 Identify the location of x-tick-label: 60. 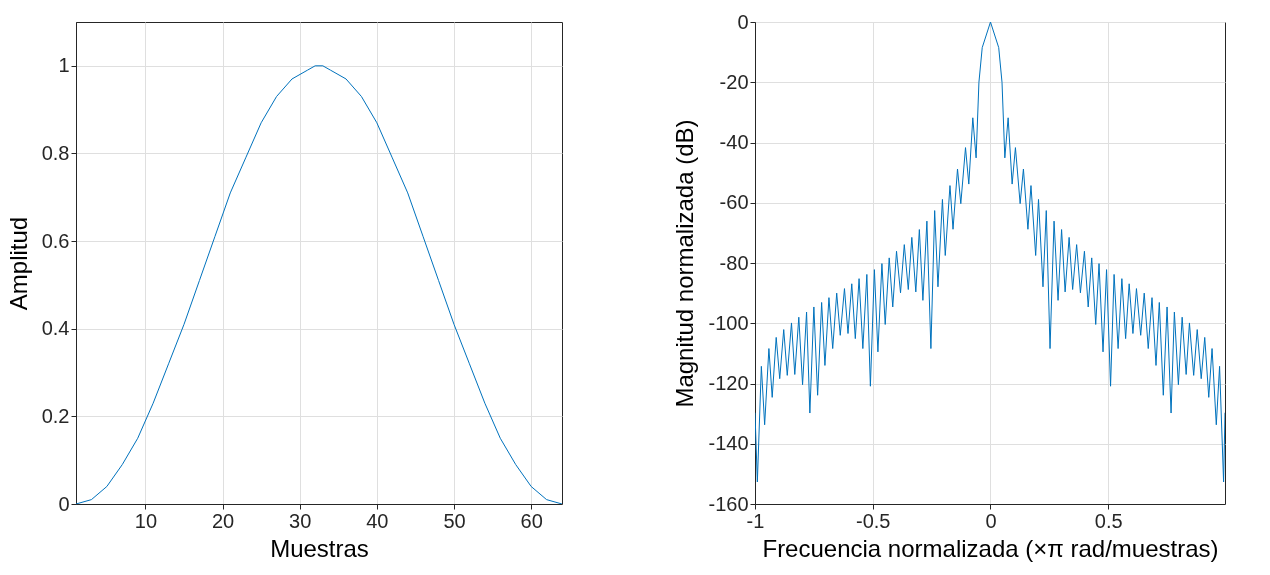
(531, 520).